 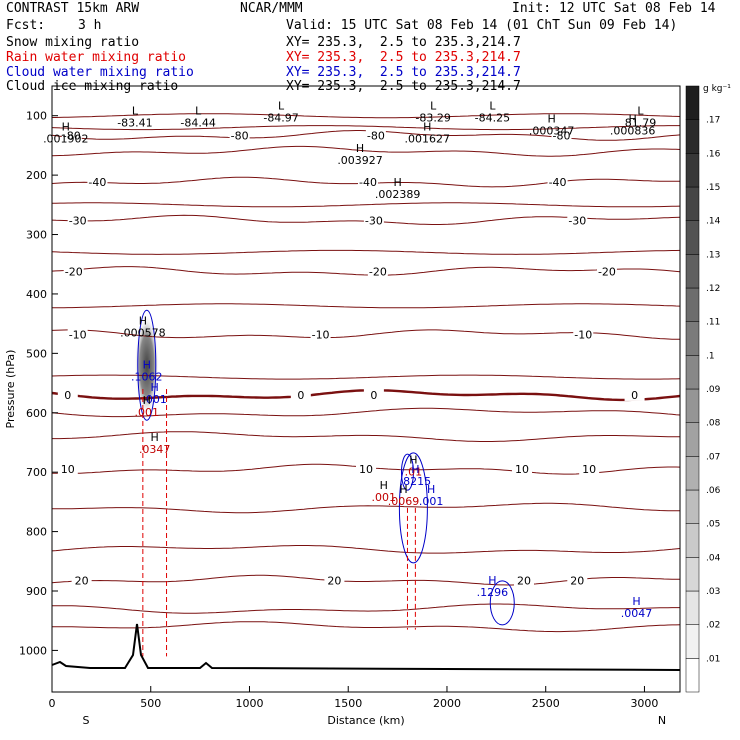 What do you see at coordinates (713, 491) in the screenshot?
I see `colorbar-label: .06` at bounding box center [713, 491].